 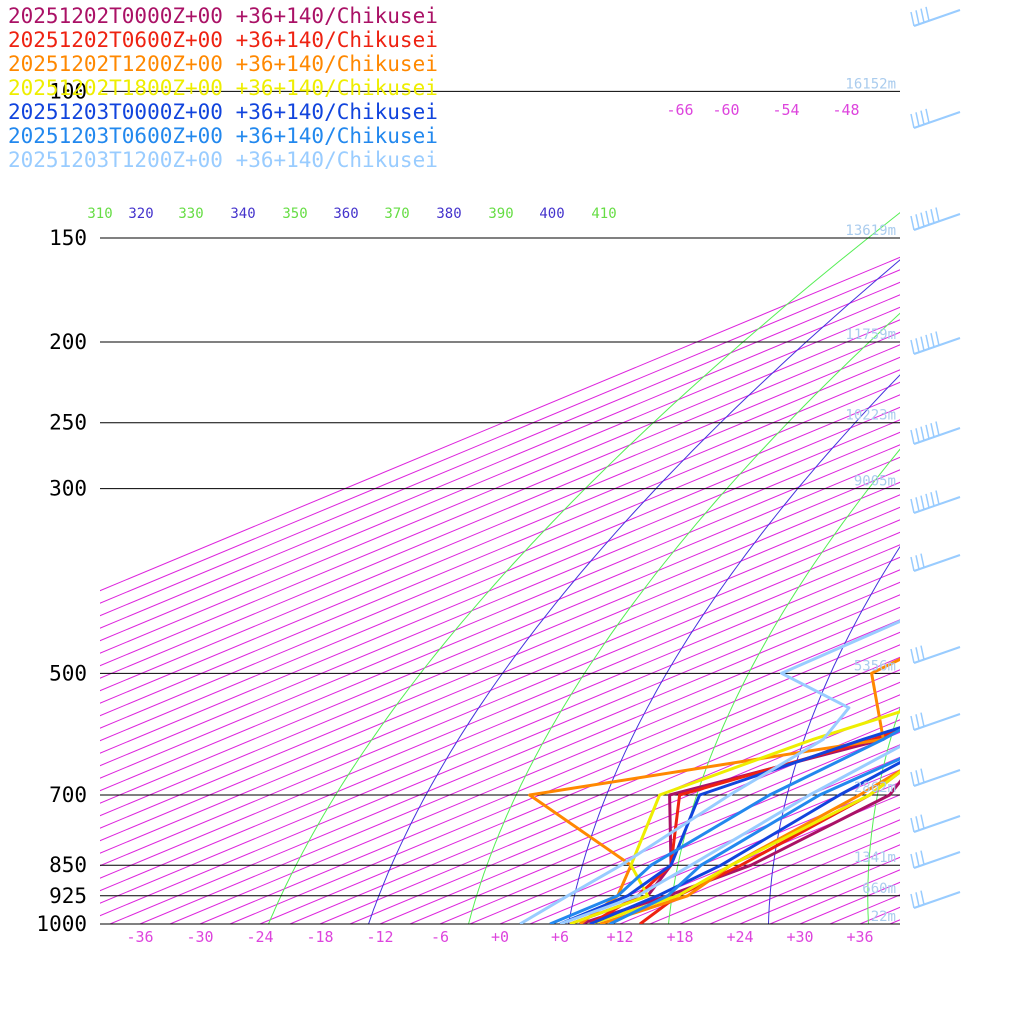 What do you see at coordinates (68, 673) in the screenshot?
I see `pressure-label-500: 500` at bounding box center [68, 673].